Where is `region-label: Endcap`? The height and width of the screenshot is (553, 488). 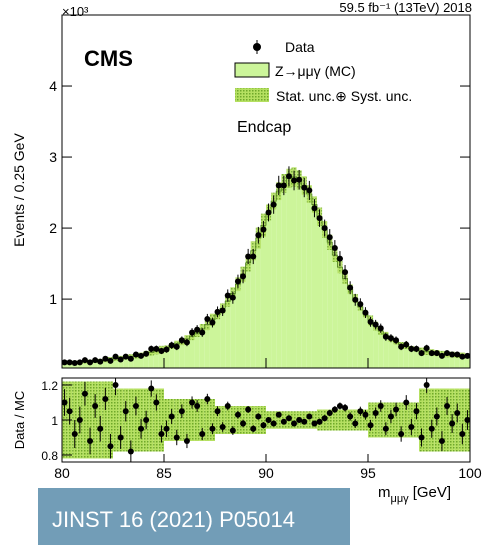 region-label: Endcap is located at coordinates (264, 127).